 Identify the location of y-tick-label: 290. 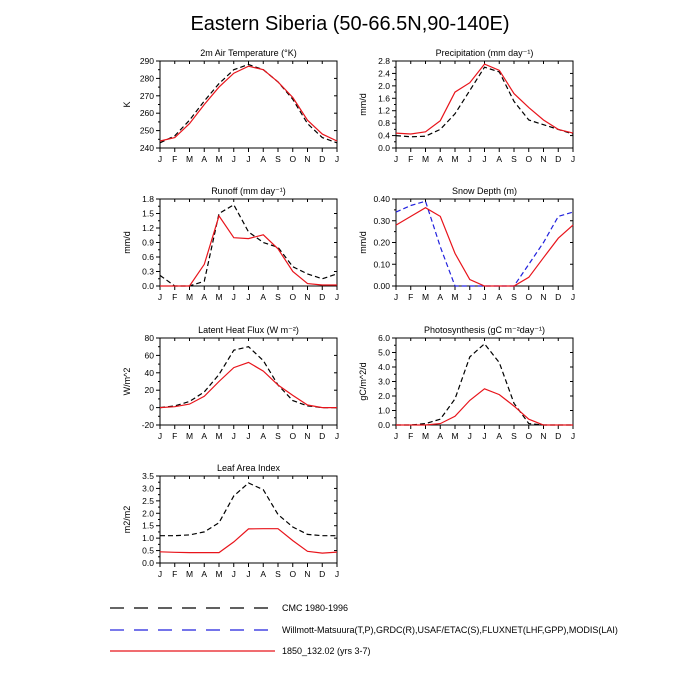
(147, 61).